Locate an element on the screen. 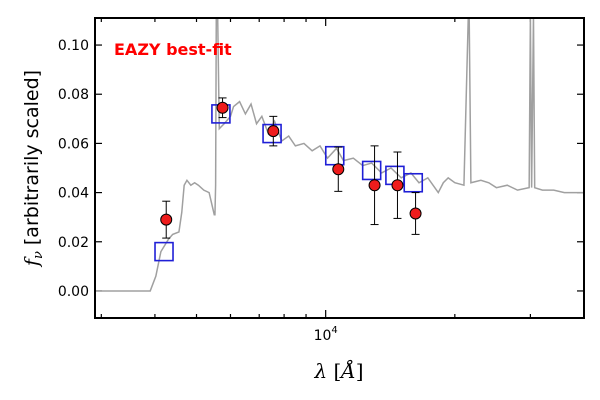 The width and height of the screenshot is (600, 400). y-axis-symbol: f is located at coordinates (32, 262).